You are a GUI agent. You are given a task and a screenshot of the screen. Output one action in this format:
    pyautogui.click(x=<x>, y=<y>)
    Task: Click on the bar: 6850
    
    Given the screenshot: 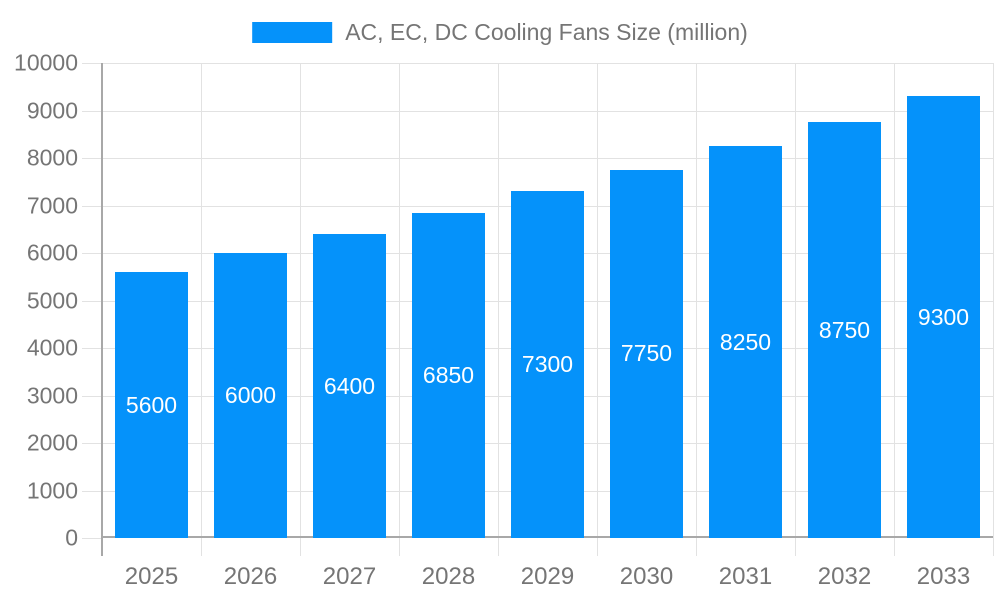 What is the action you would take?
    pyautogui.click(x=448, y=375)
    